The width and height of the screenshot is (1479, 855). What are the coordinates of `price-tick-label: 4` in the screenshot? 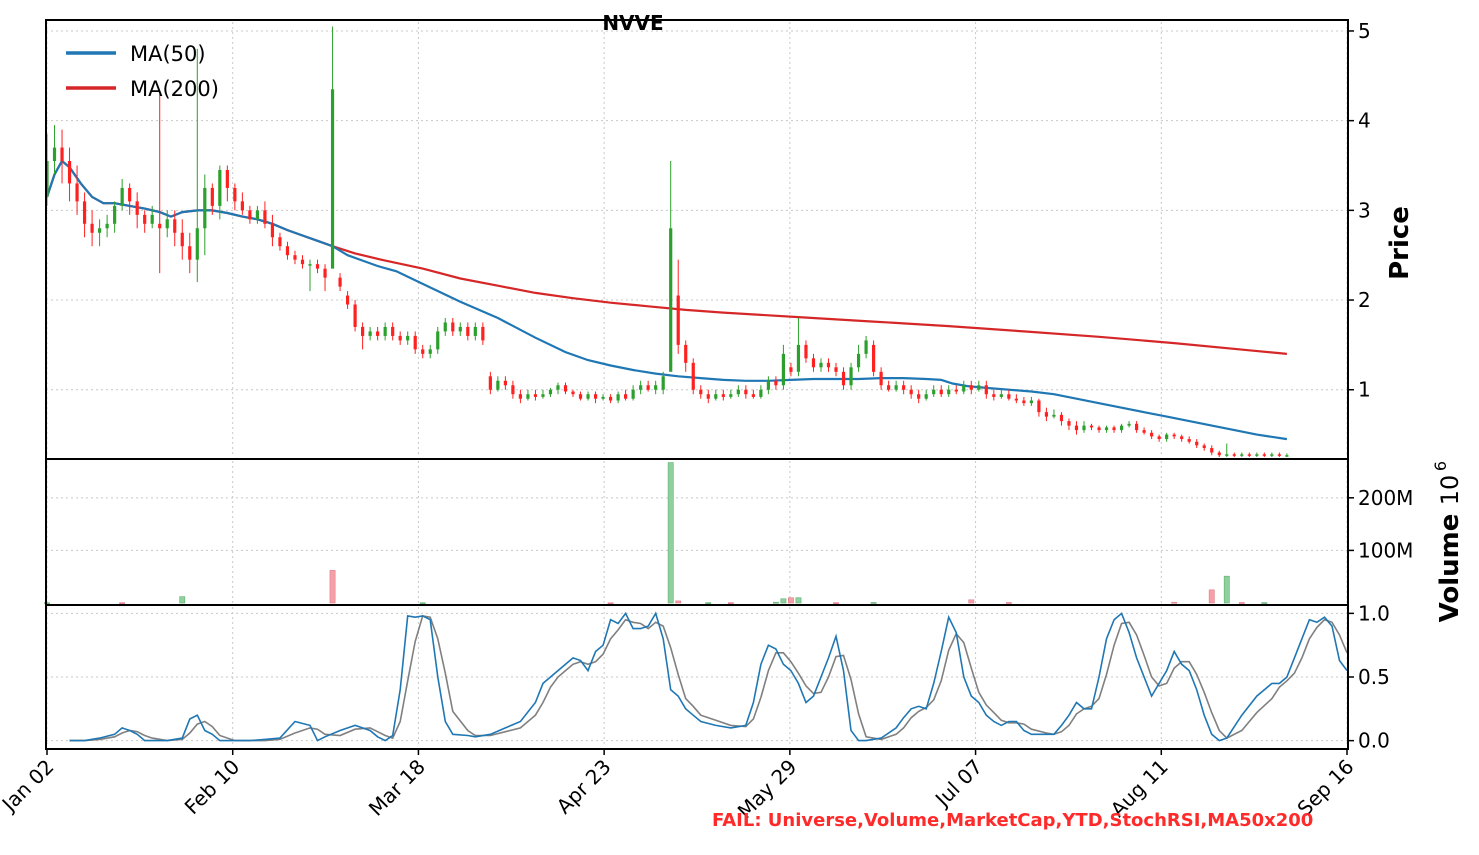 It's located at (1364, 121).